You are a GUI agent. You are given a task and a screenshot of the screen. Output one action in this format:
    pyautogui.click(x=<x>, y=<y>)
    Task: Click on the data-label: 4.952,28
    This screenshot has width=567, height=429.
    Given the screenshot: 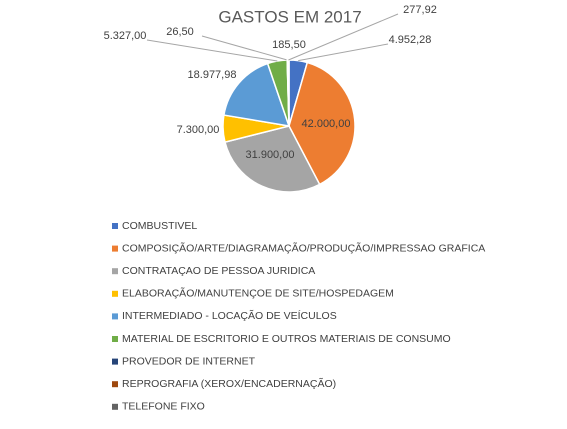 What is the action you would take?
    pyautogui.click(x=410, y=40)
    